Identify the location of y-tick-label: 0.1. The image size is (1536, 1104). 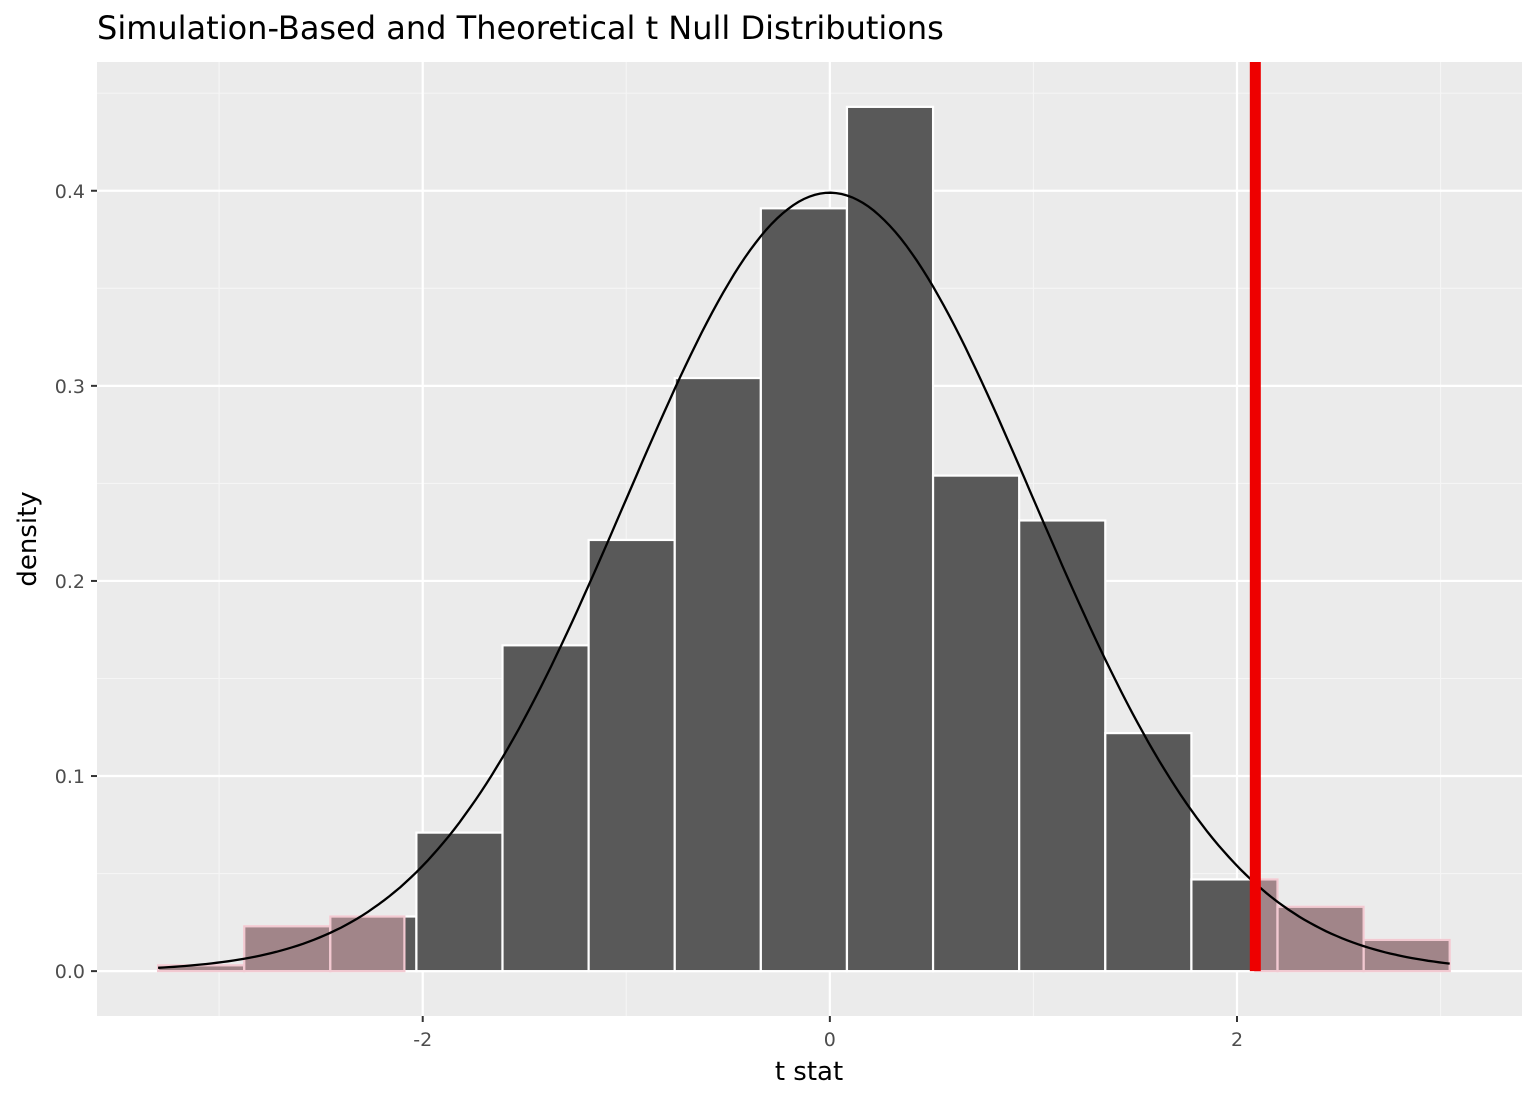
(70, 777).